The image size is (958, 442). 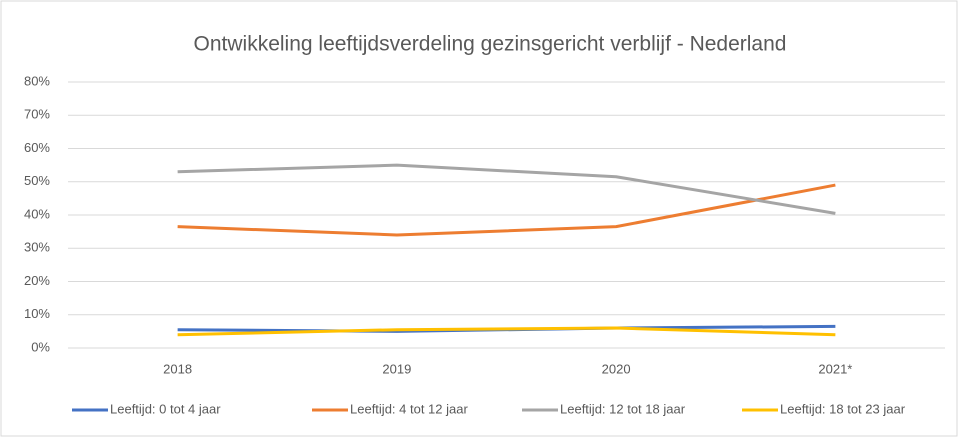 What do you see at coordinates (37, 180) in the screenshot?
I see `y-tick-label: 50%` at bounding box center [37, 180].